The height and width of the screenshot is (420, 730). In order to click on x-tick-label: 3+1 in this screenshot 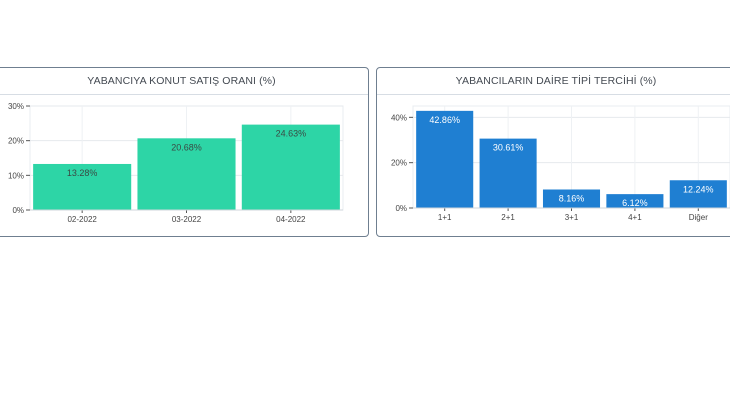, I will do `click(572, 217)`.